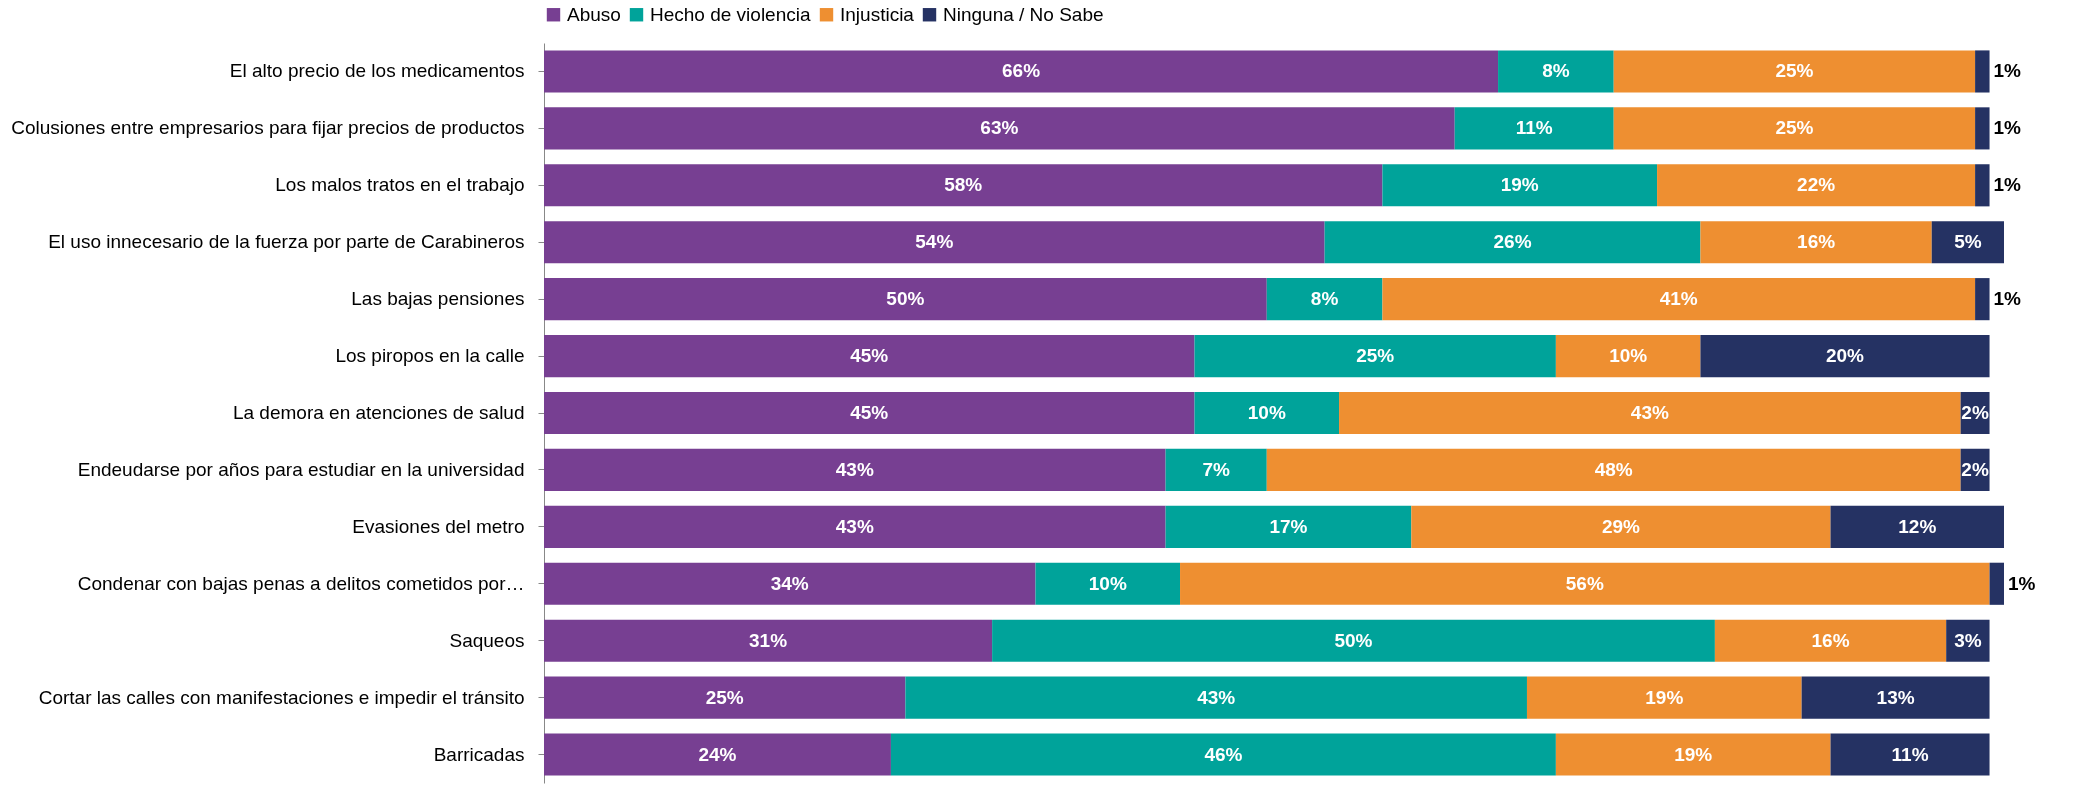  I want to click on y-tick-label: Evasiones del metro, so click(438, 526).